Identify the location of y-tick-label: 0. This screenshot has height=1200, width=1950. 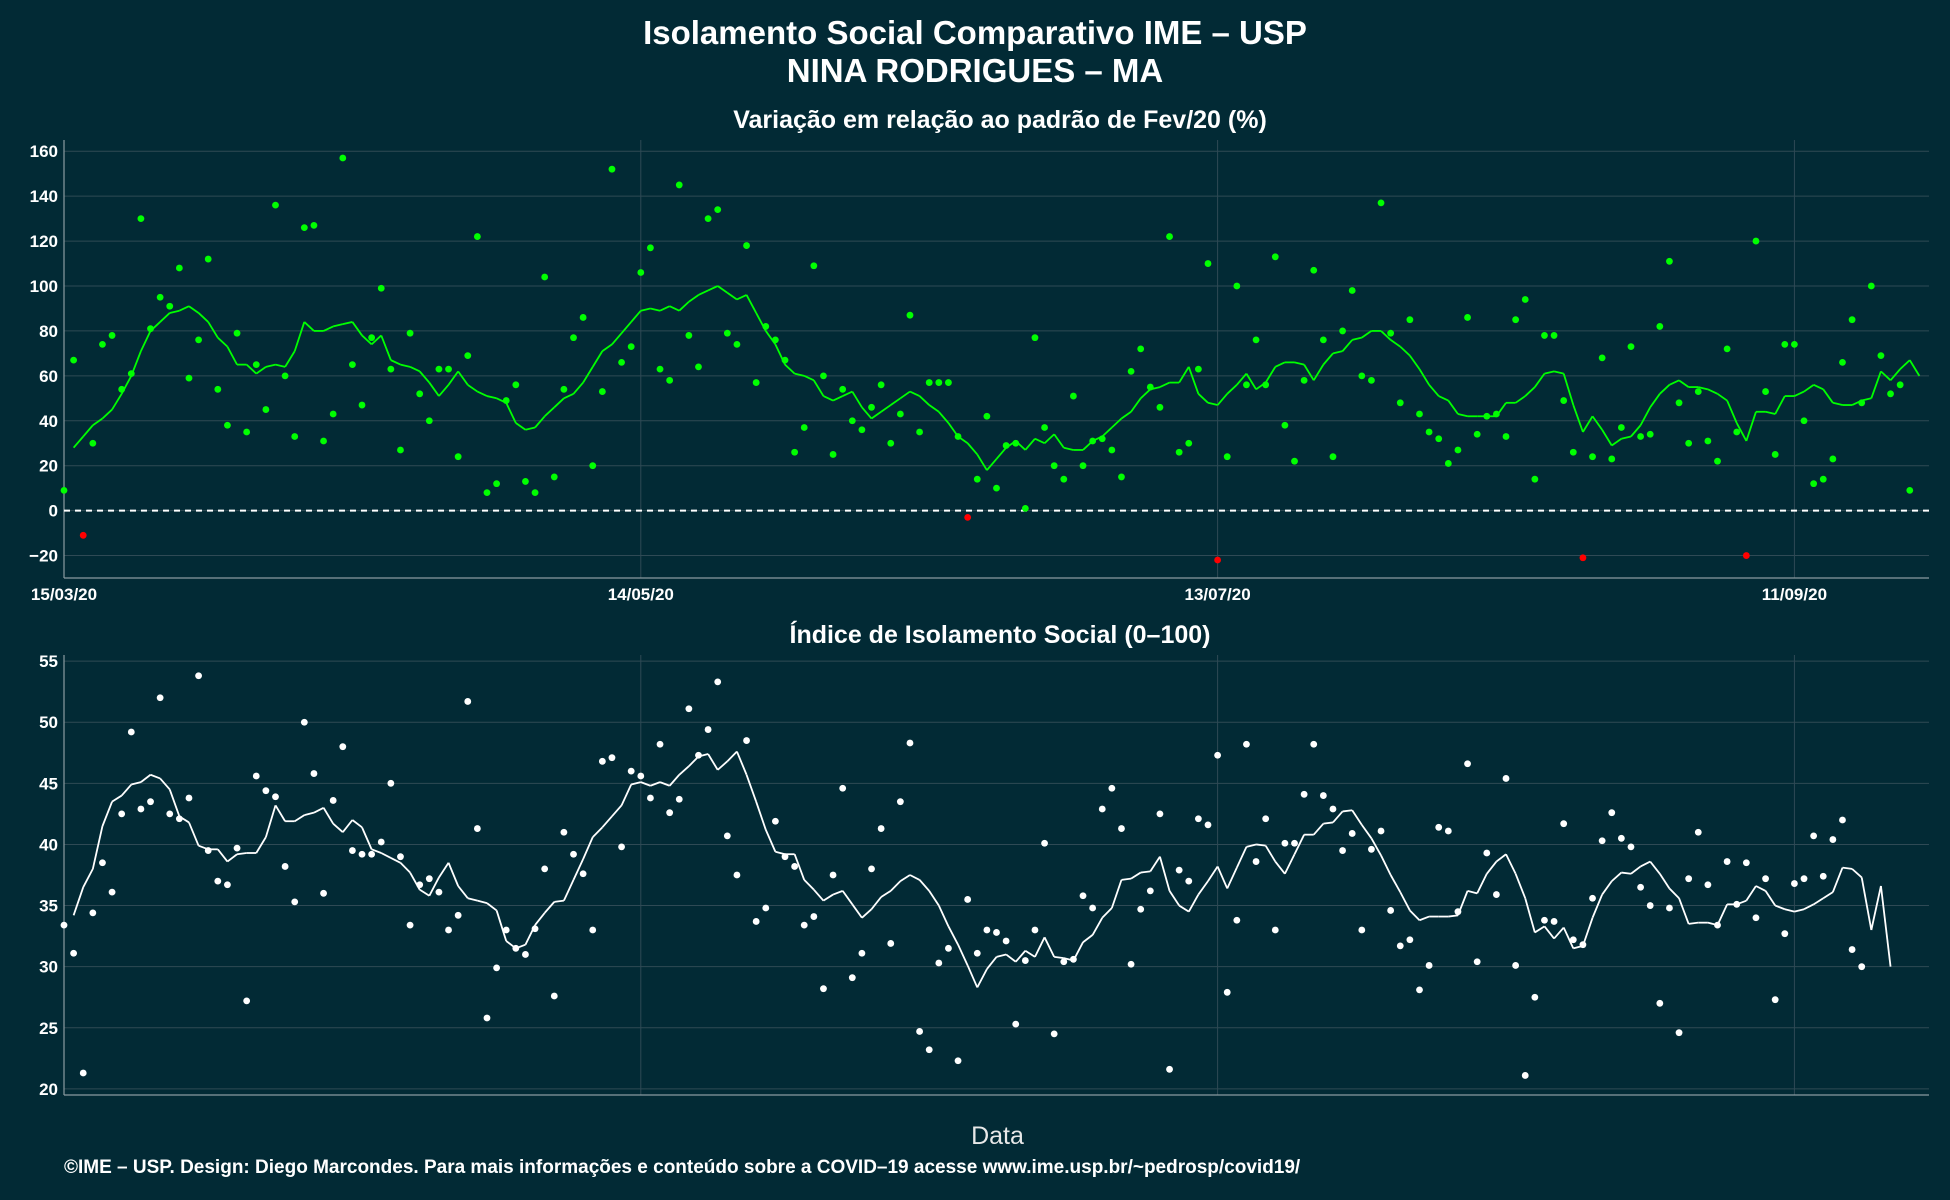
(53, 511).